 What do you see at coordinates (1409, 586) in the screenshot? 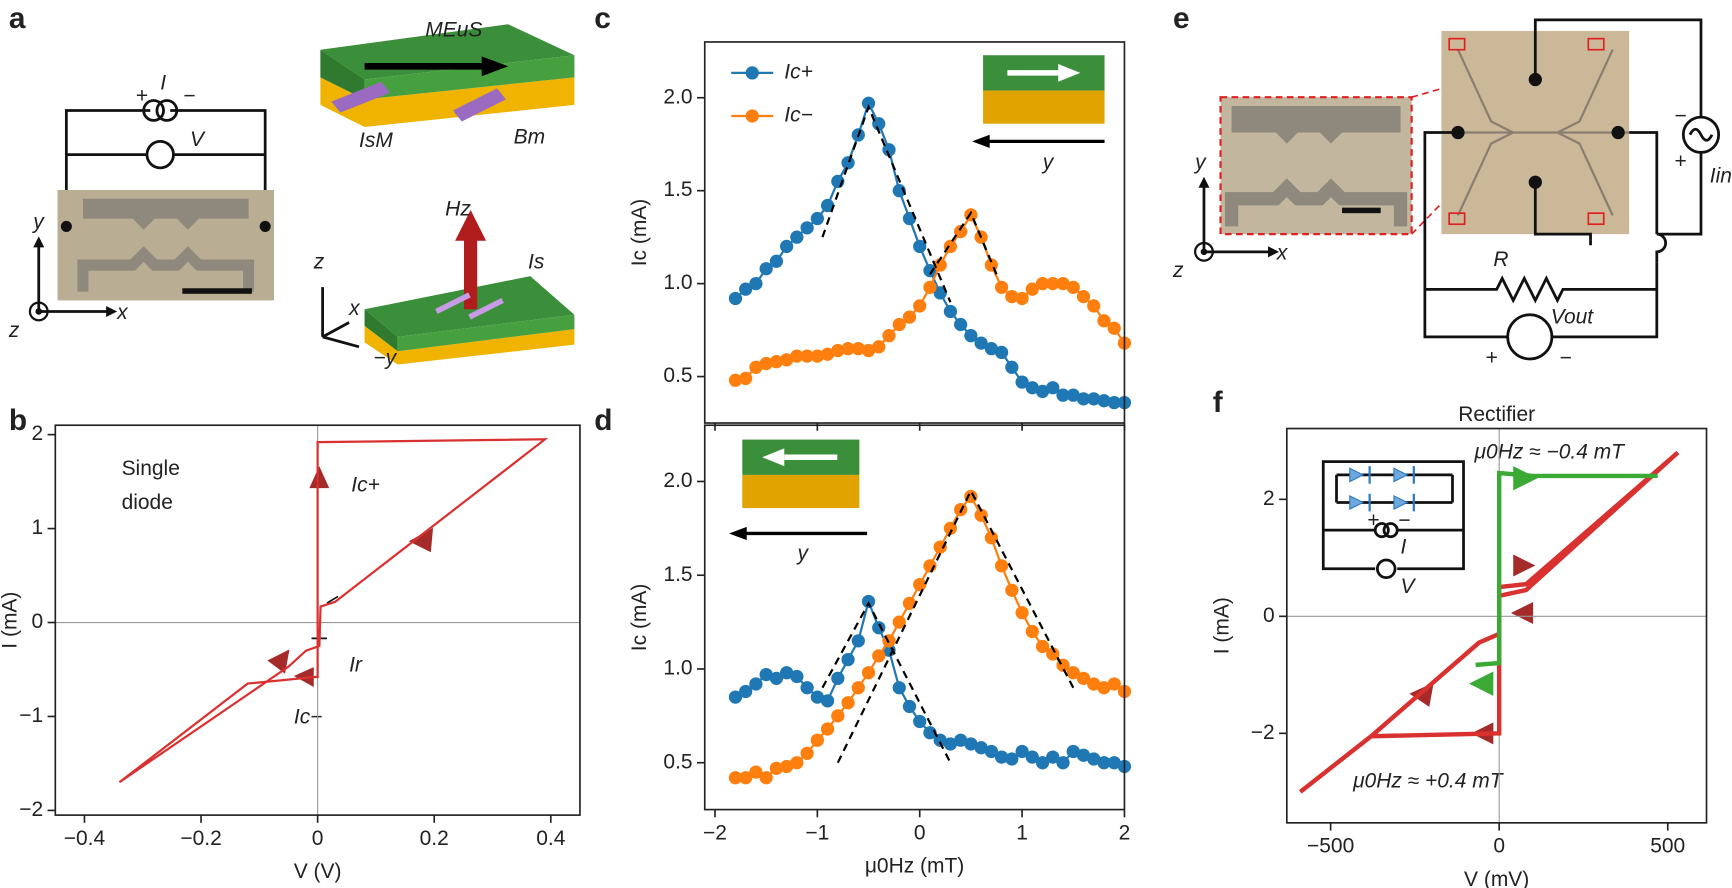
I see `label: V` at bounding box center [1409, 586].